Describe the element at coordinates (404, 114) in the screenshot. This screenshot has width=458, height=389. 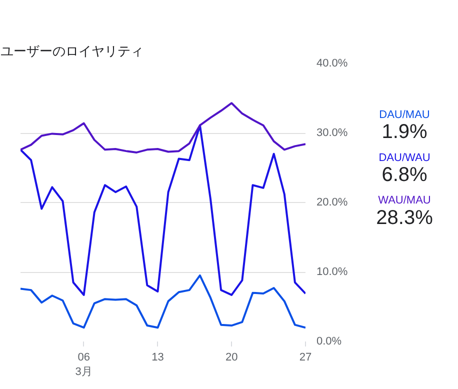
I see `text: DAU/MAU` at that location.